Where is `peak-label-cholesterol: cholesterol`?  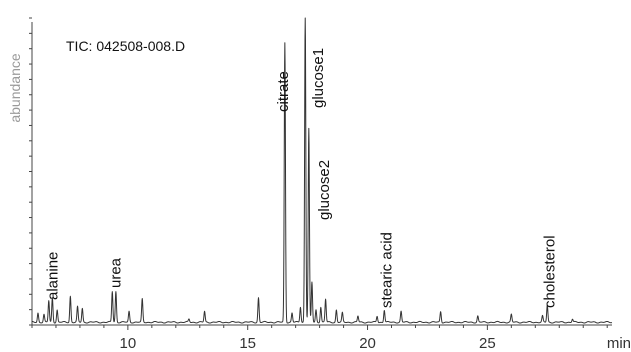
peak-label-cholesterol: cholesterol is located at coordinates (549, 271).